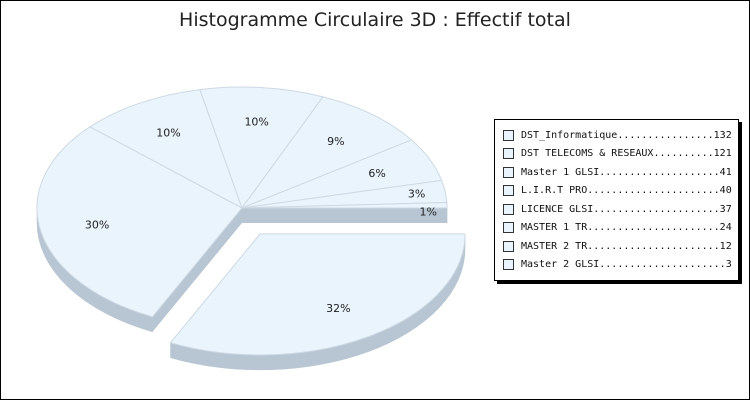 The width and height of the screenshot is (750, 400). I want to click on legend-label: DST_Informatique................132, so click(626, 135).